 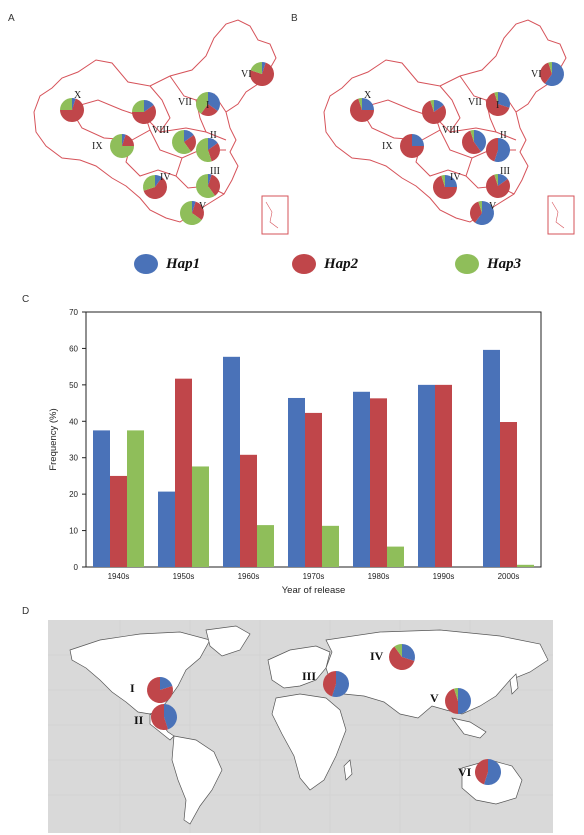 What do you see at coordinates (467, 264) in the screenshot?
I see `legend-swatch-hap3` at bounding box center [467, 264].